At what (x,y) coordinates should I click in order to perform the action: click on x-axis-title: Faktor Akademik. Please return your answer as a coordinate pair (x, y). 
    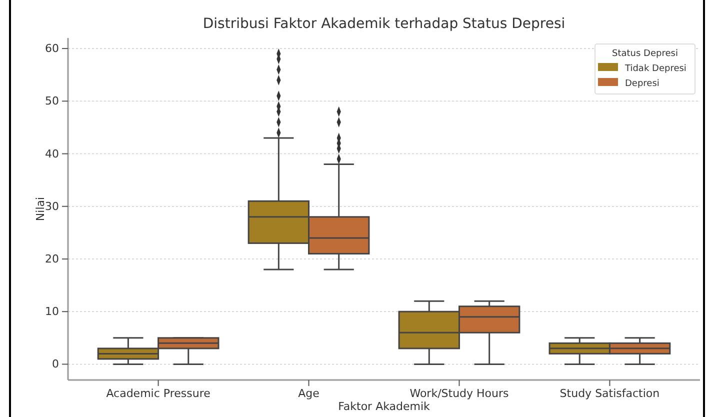
    Looking at the image, I should click on (384, 406).